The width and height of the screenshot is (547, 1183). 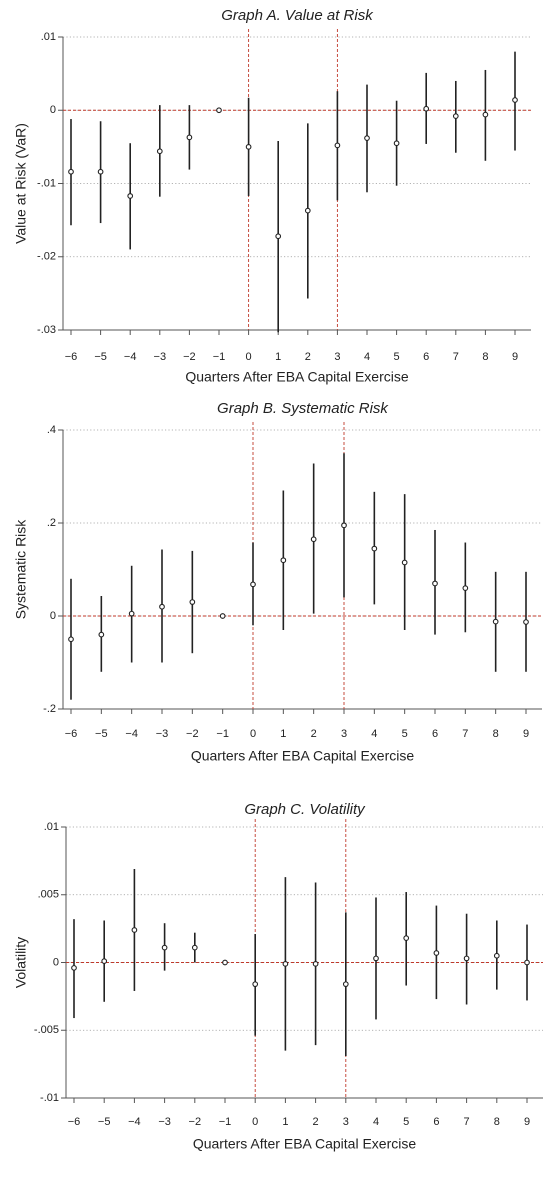 What do you see at coordinates (219, 357) in the screenshot?
I see `x-tick-label: −1` at bounding box center [219, 357].